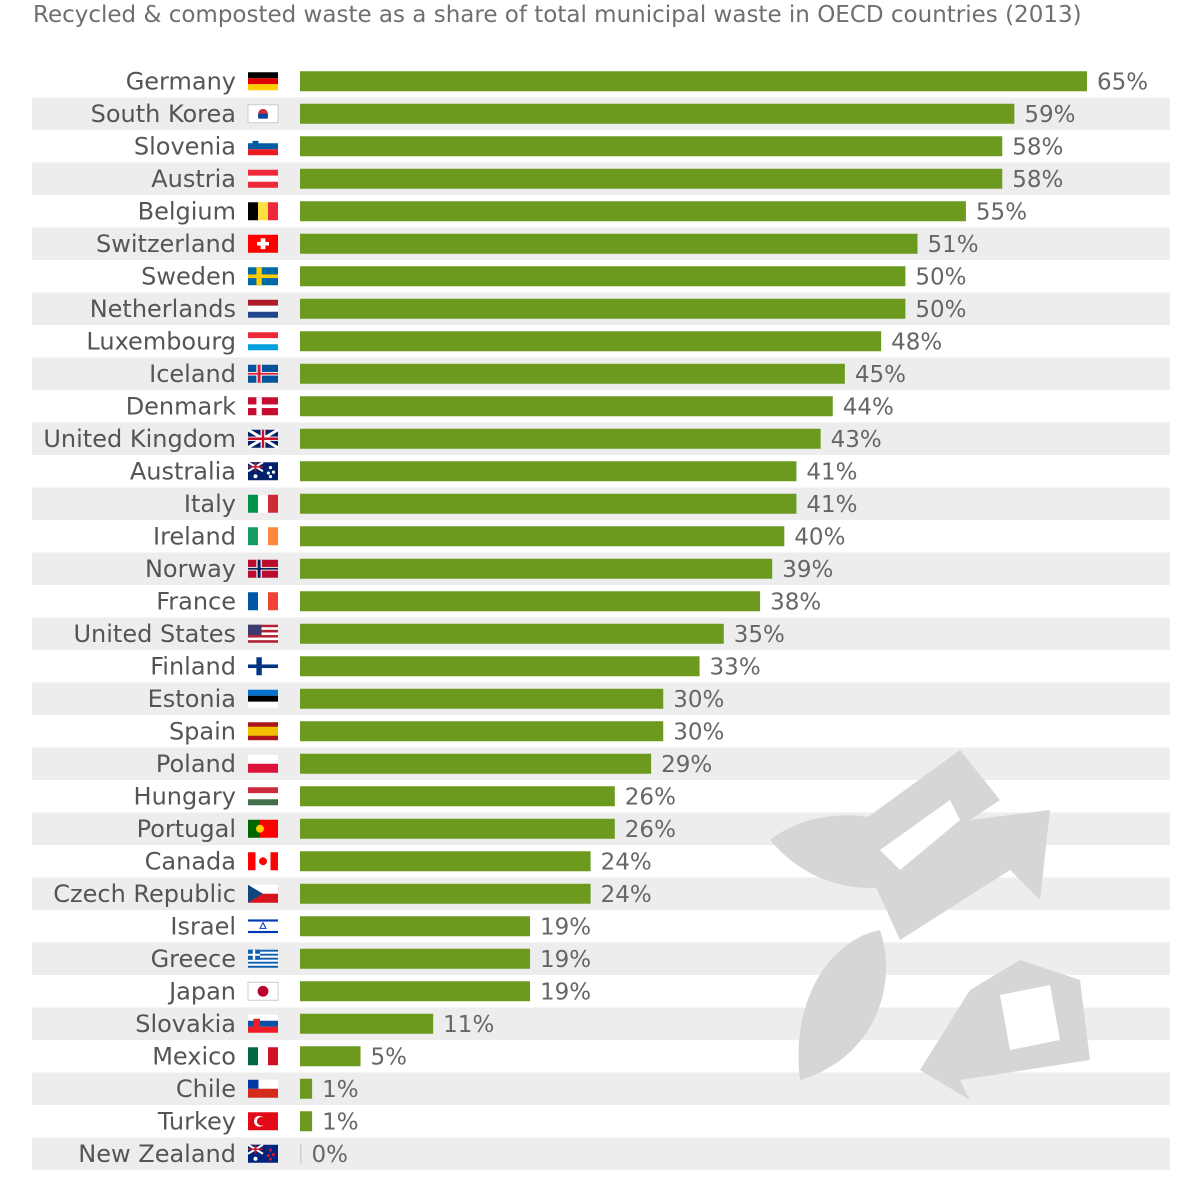  What do you see at coordinates (188, 276) in the screenshot?
I see `category-label: Sweden` at bounding box center [188, 276].